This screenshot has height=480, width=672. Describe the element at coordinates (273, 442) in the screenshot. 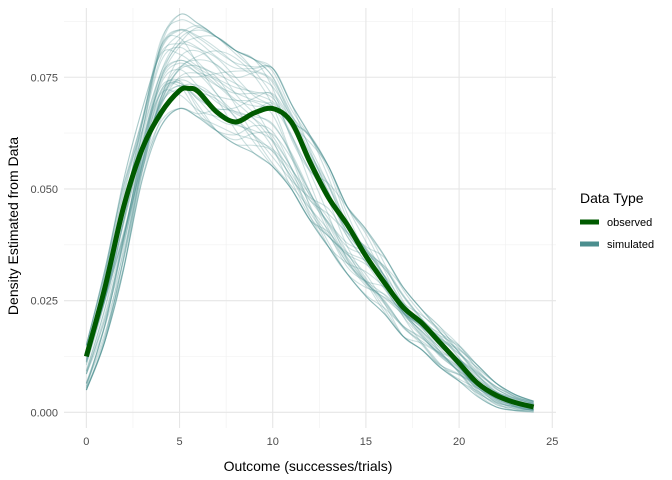

I see `x-tick-label: 10` at that location.